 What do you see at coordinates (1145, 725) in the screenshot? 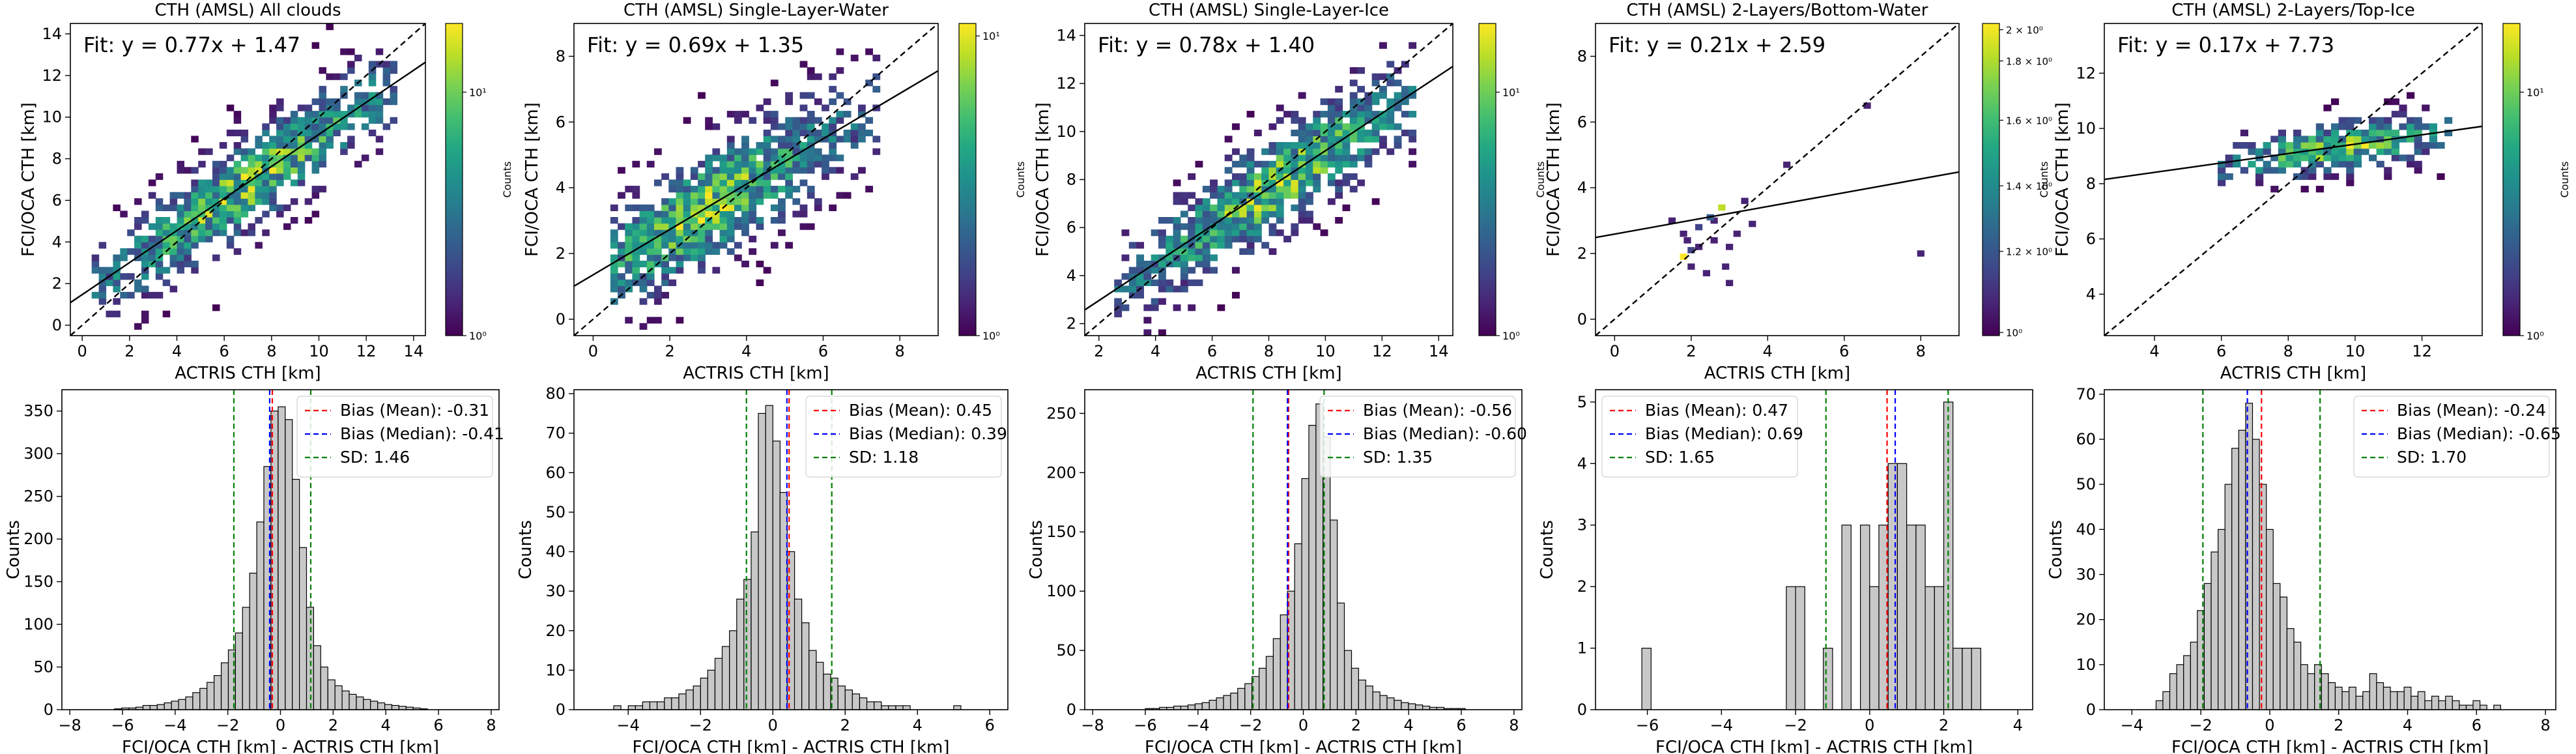
I see `x-tick-label: −6` at bounding box center [1145, 725].